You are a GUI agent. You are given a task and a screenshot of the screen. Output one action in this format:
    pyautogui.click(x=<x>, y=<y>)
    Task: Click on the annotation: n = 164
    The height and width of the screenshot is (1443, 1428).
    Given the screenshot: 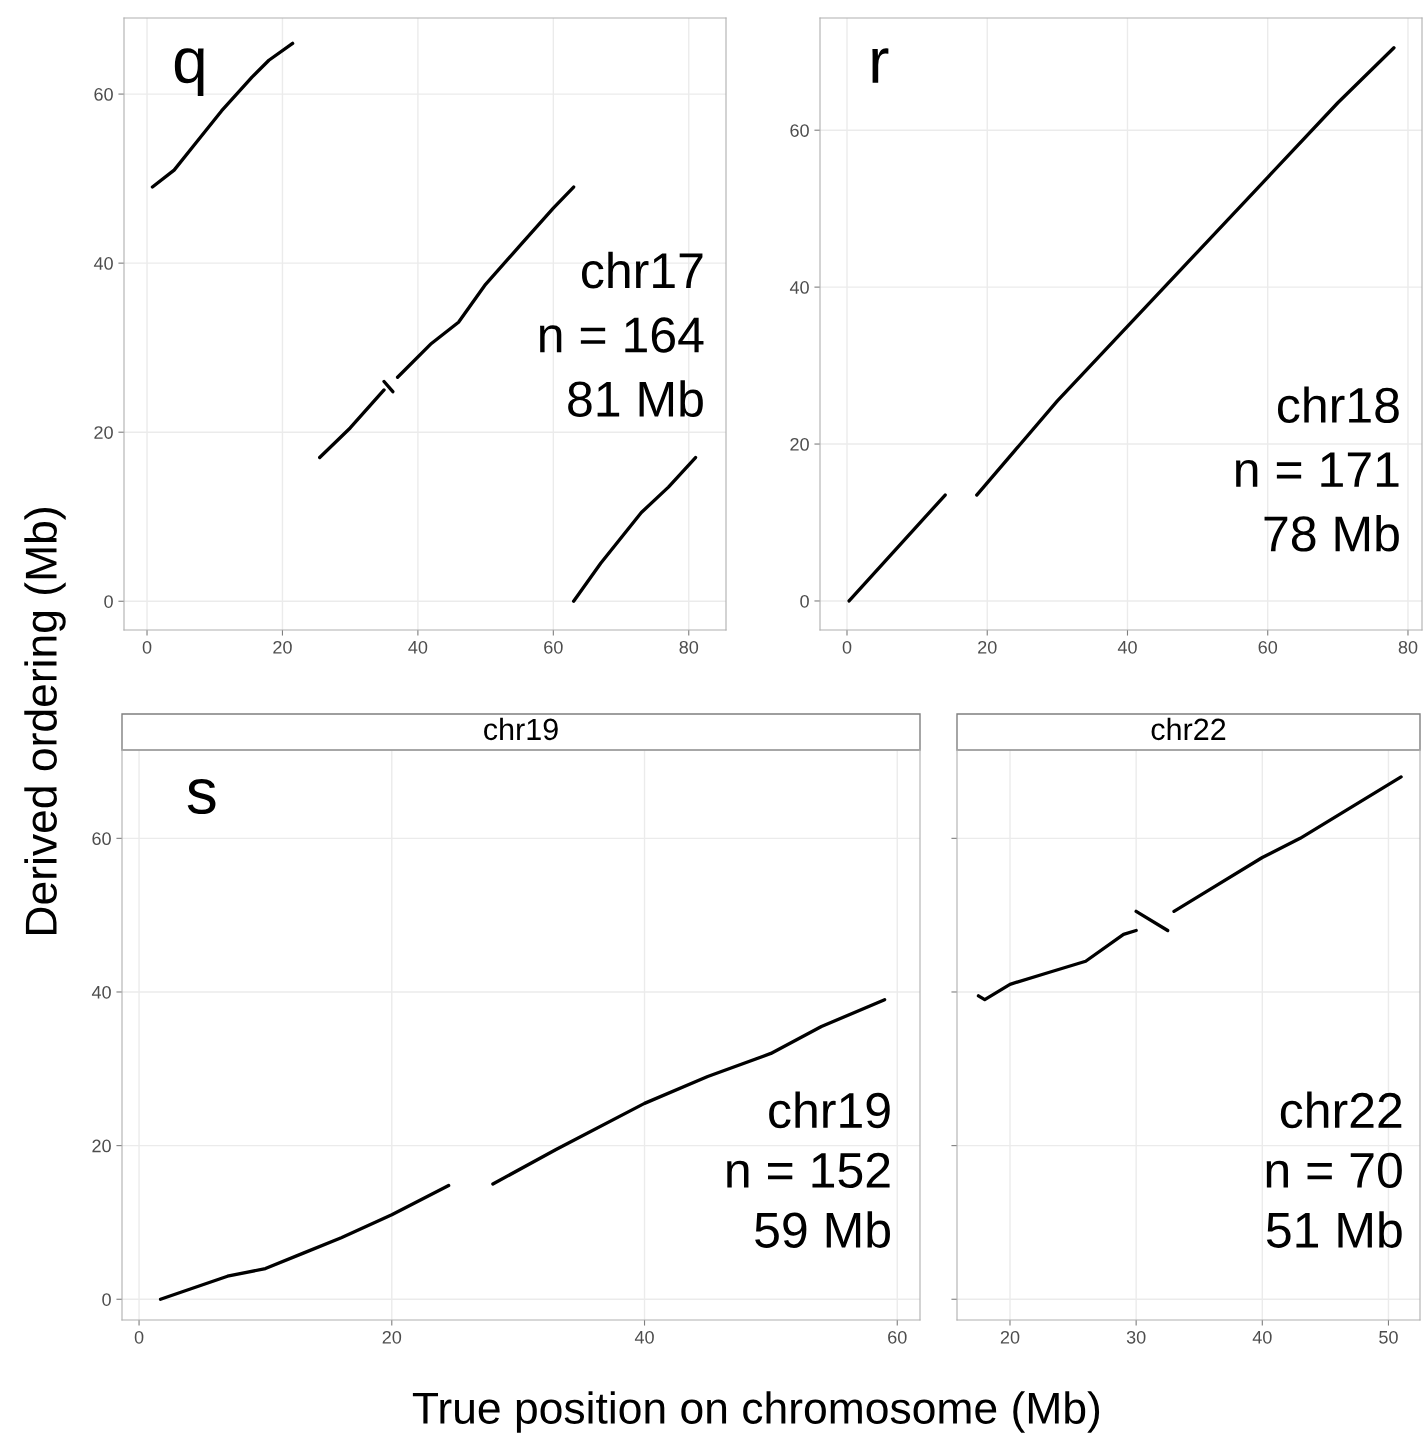 What is the action you would take?
    pyautogui.click(x=622, y=335)
    